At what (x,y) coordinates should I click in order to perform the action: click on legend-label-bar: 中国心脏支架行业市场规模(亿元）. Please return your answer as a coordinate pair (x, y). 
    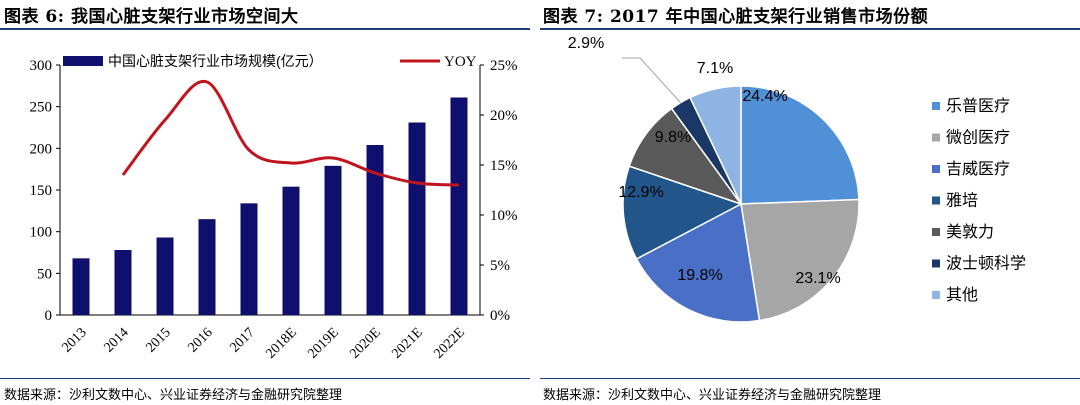
    Looking at the image, I should click on (215, 61).